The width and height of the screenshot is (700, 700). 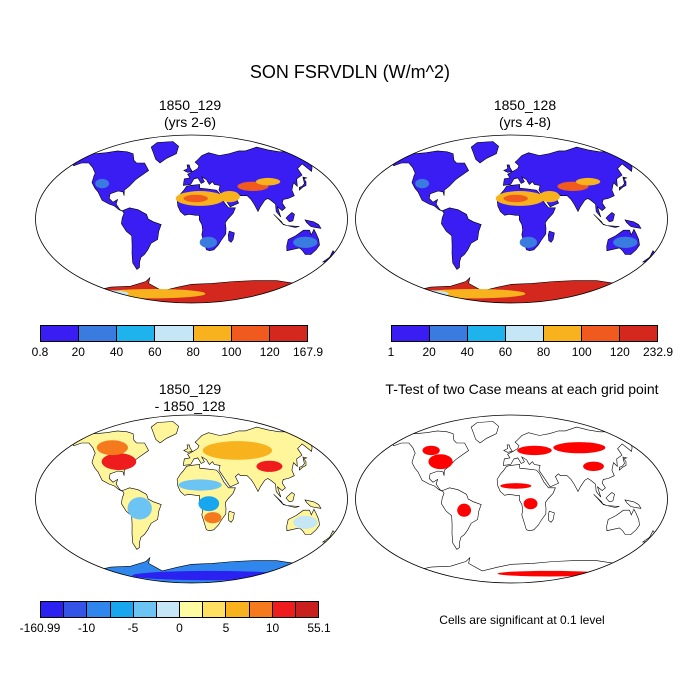 I want to click on sig-eastern-us, so click(x=440, y=462).